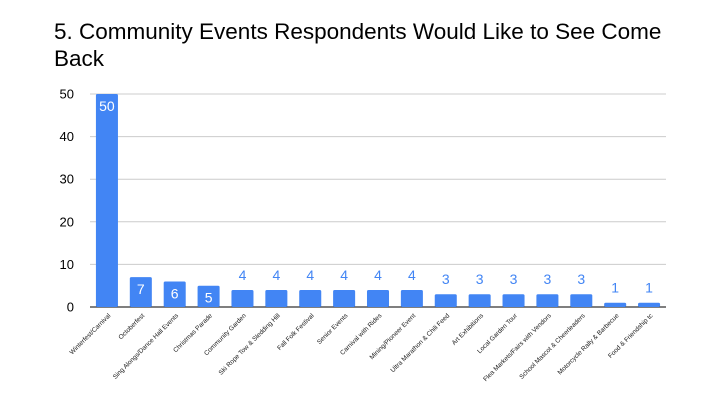 The width and height of the screenshot is (720, 405). Describe the element at coordinates (421, 343) in the screenshot. I see `x-tick-label: Ultra Marathon & Chili Feed` at that location.